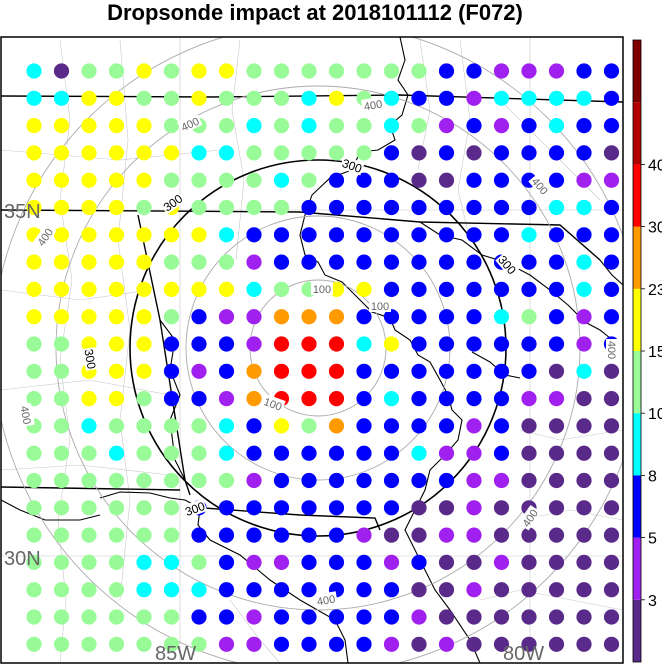 This screenshot has width=662, height=664. What do you see at coordinates (272, 405) in the screenshot?
I see `contour-label-100: 100` at bounding box center [272, 405].